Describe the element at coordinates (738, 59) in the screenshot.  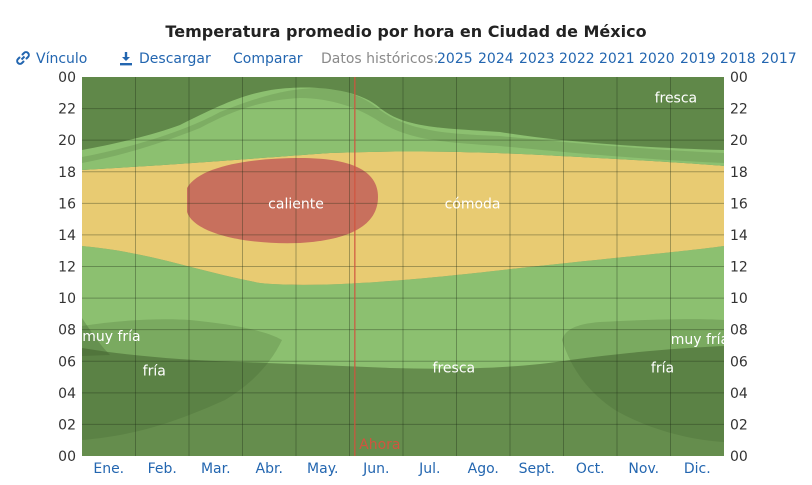
I see `year-link: 2018` at that location.